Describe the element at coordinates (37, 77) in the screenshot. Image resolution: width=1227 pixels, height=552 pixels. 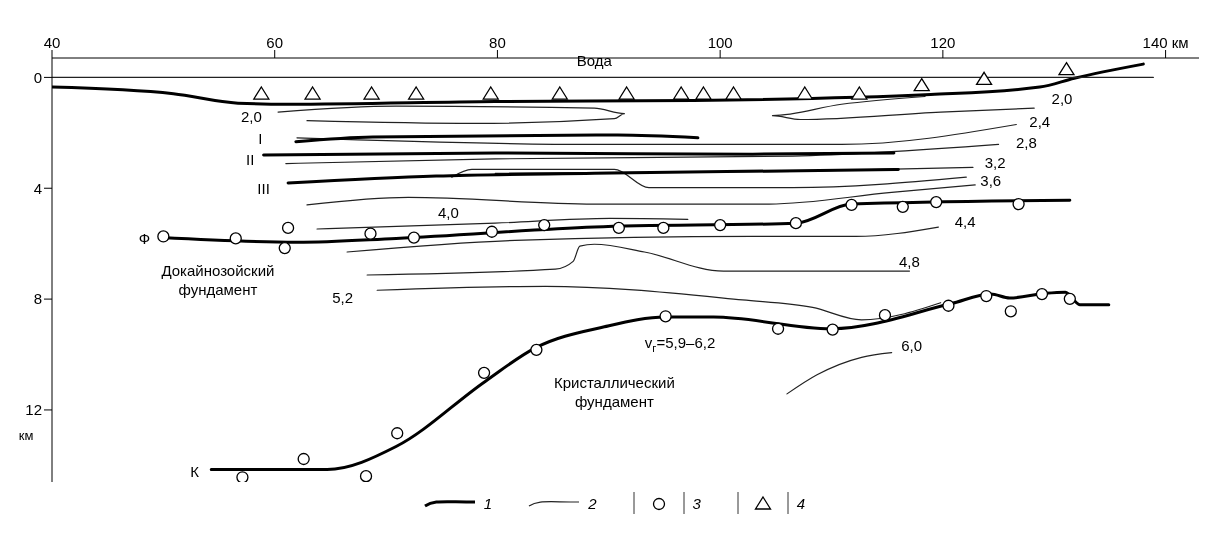
I see `y-tick-label: 0` at that location.